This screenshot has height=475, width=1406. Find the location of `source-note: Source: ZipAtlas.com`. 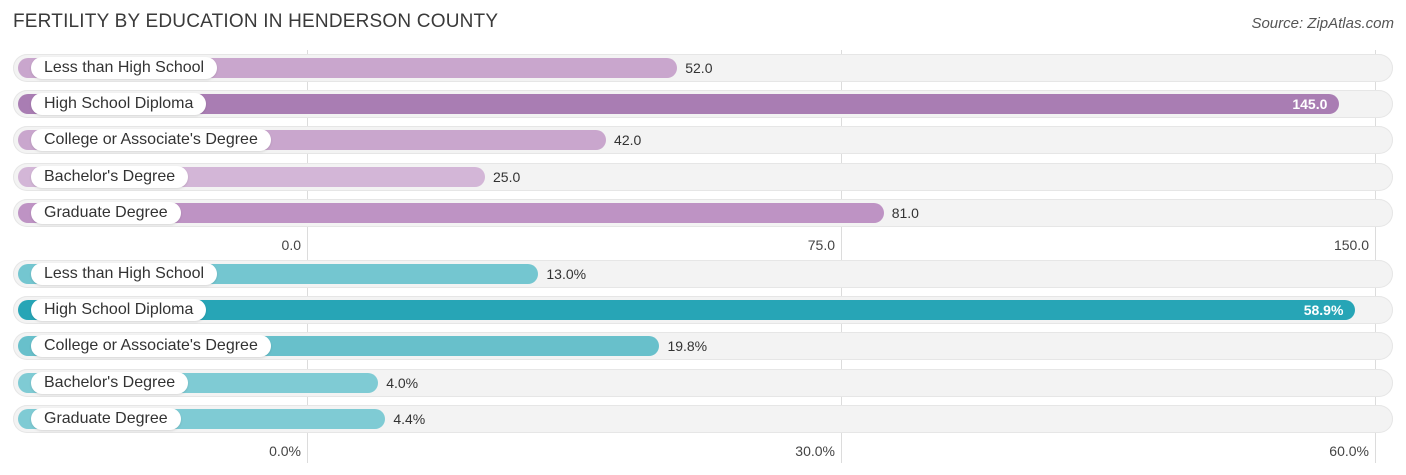

source-note: Source: ZipAtlas.com is located at coordinates (1322, 23).